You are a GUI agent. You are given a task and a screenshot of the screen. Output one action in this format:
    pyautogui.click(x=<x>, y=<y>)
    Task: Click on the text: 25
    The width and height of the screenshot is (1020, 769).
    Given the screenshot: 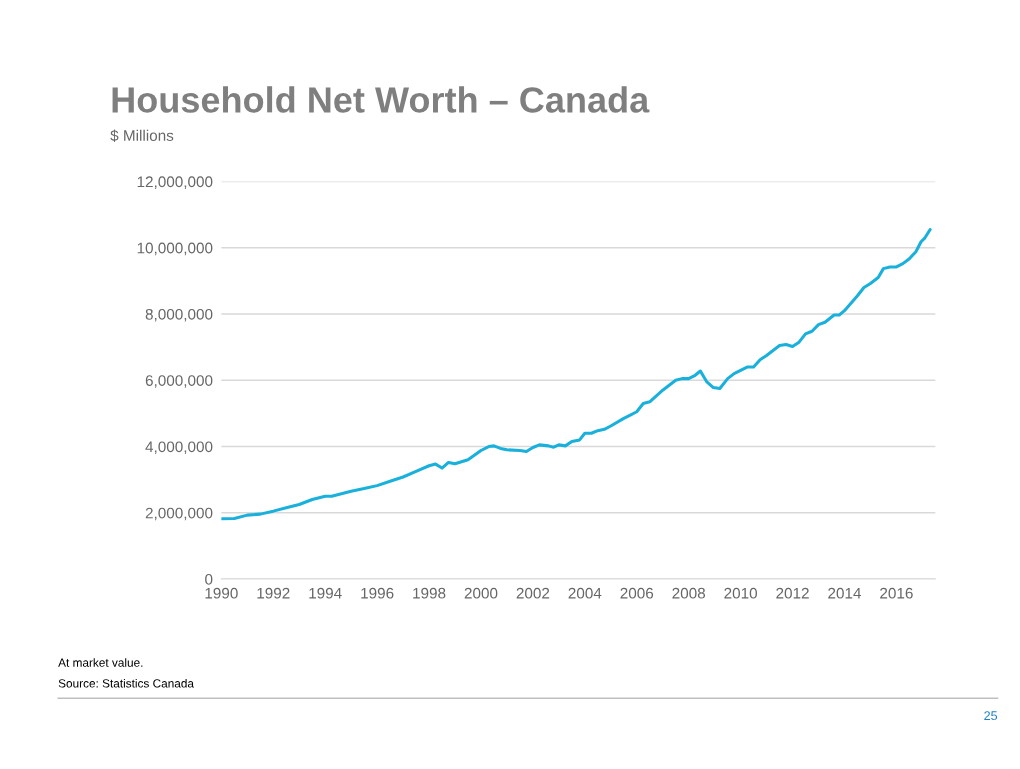 What is the action you would take?
    pyautogui.click(x=991, y=716)
    